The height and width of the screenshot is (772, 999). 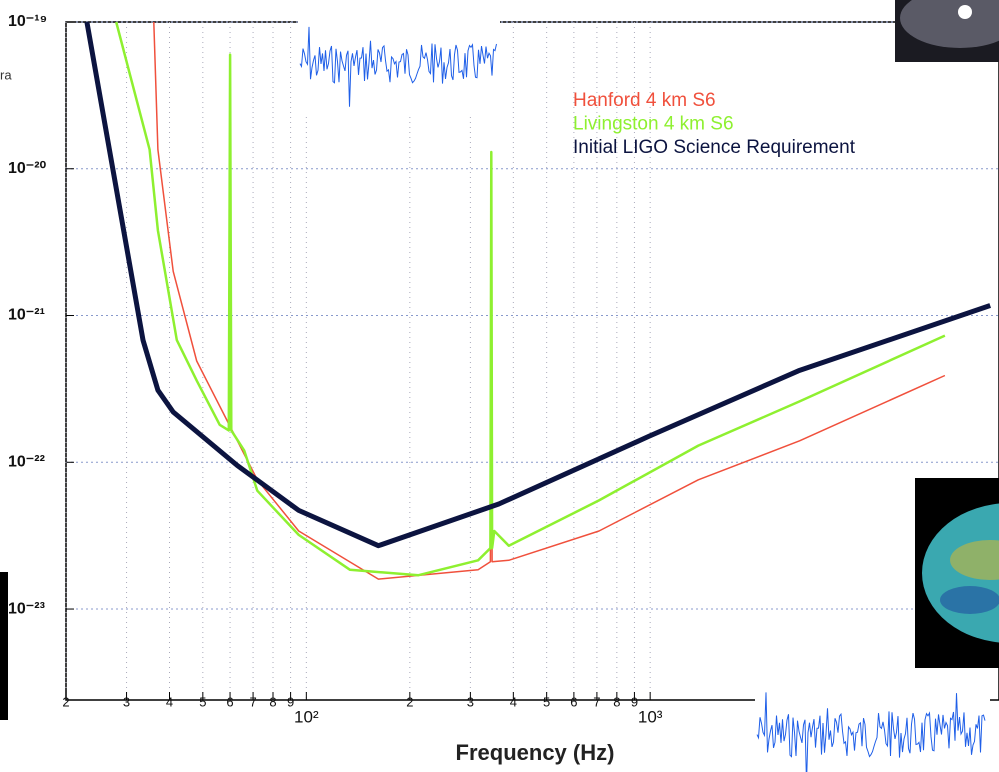 I want to click on cmb-image, so click(x=957, y=573).